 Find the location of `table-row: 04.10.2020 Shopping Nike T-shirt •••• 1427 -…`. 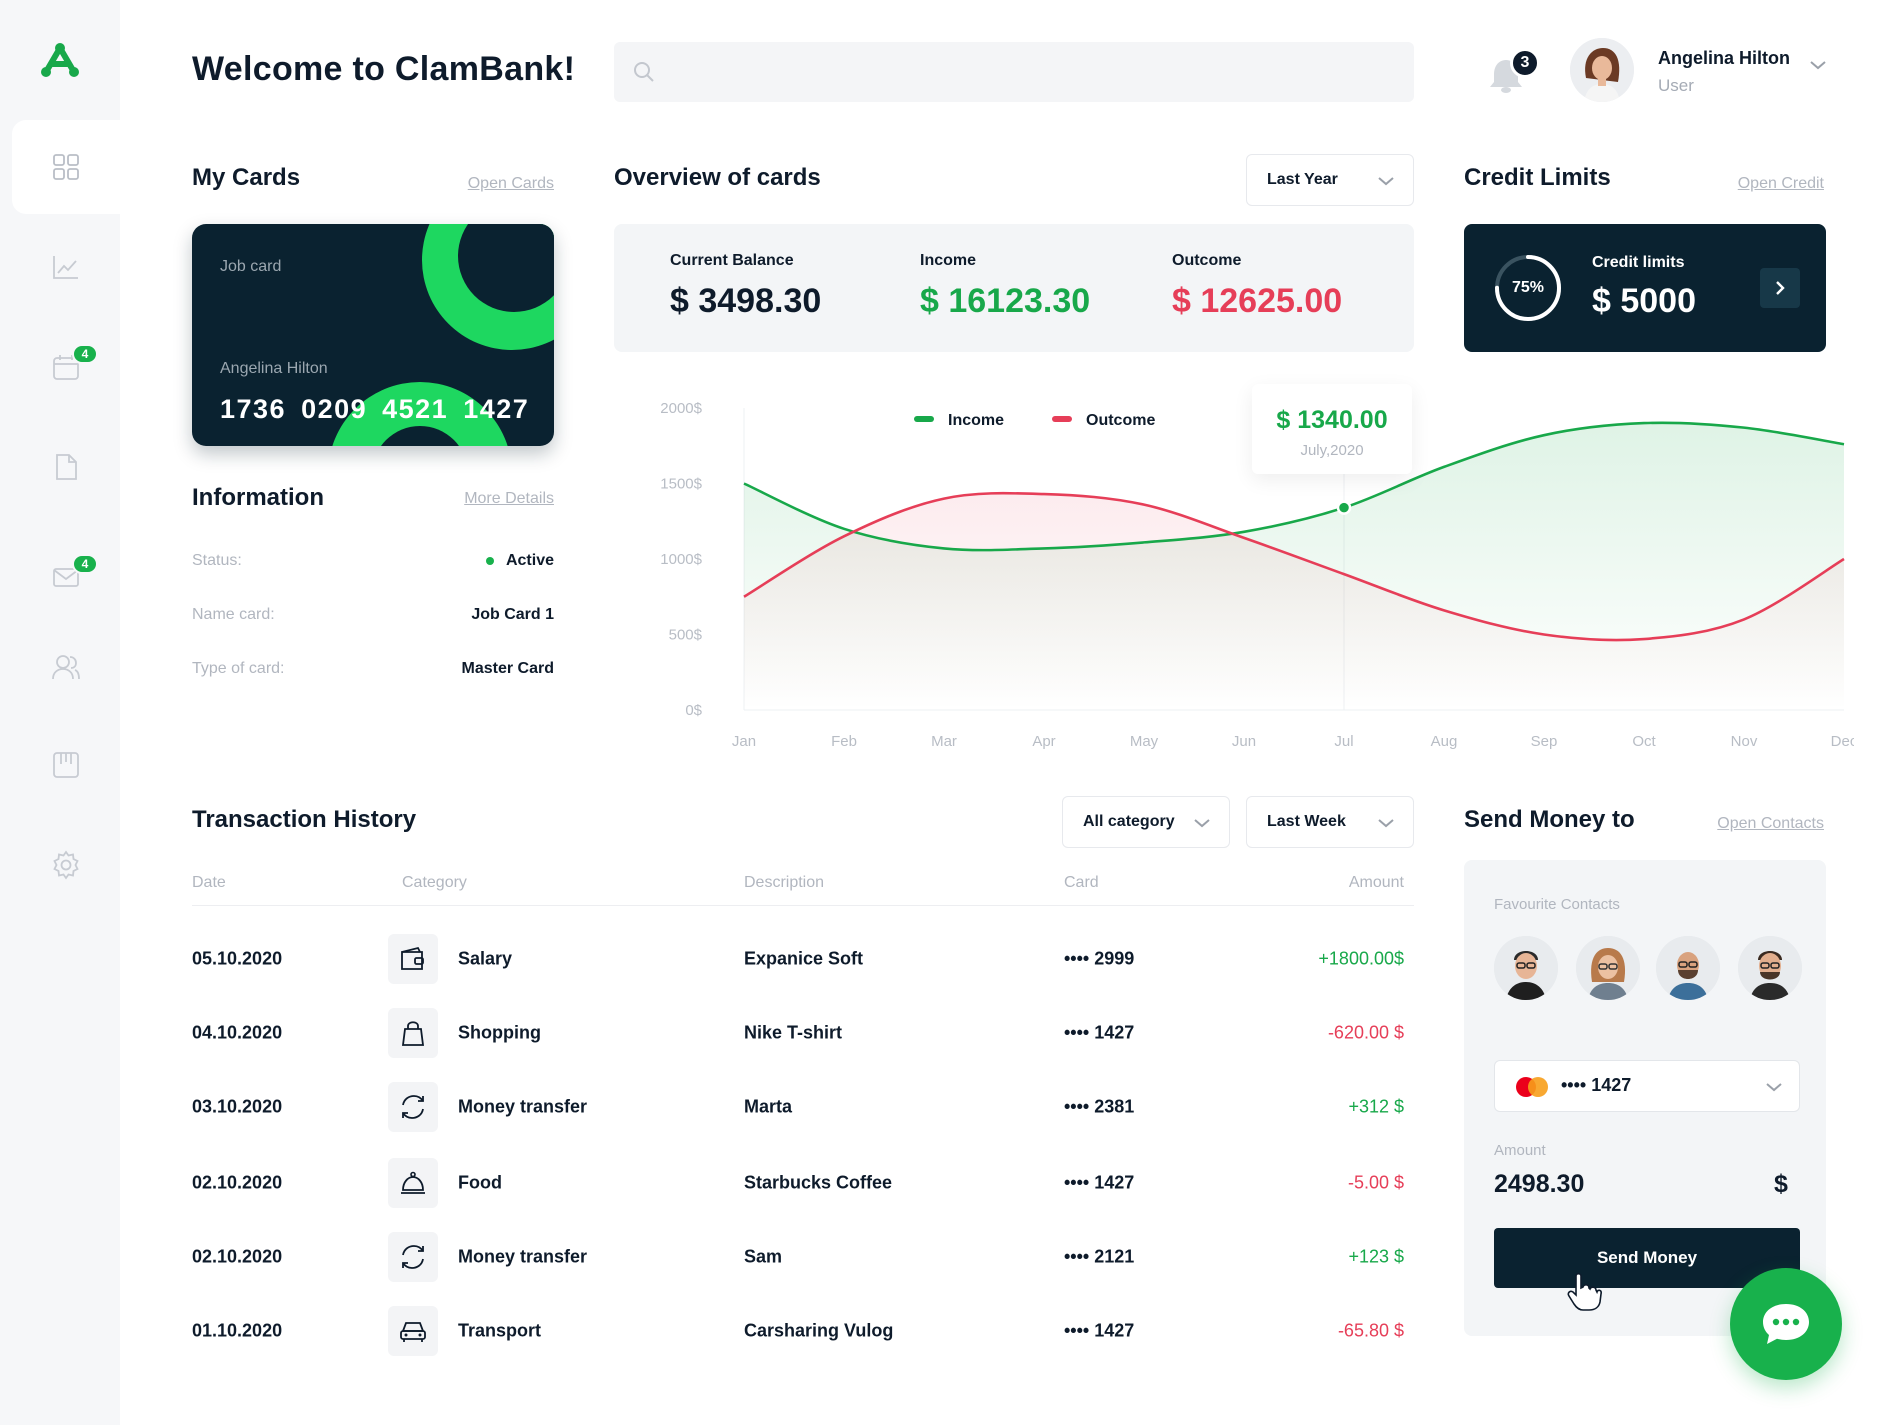

table-row: 04.10.2020 Shopping Nike T-shirt •••• 1427 -… is located at coordinates (803, 1033).